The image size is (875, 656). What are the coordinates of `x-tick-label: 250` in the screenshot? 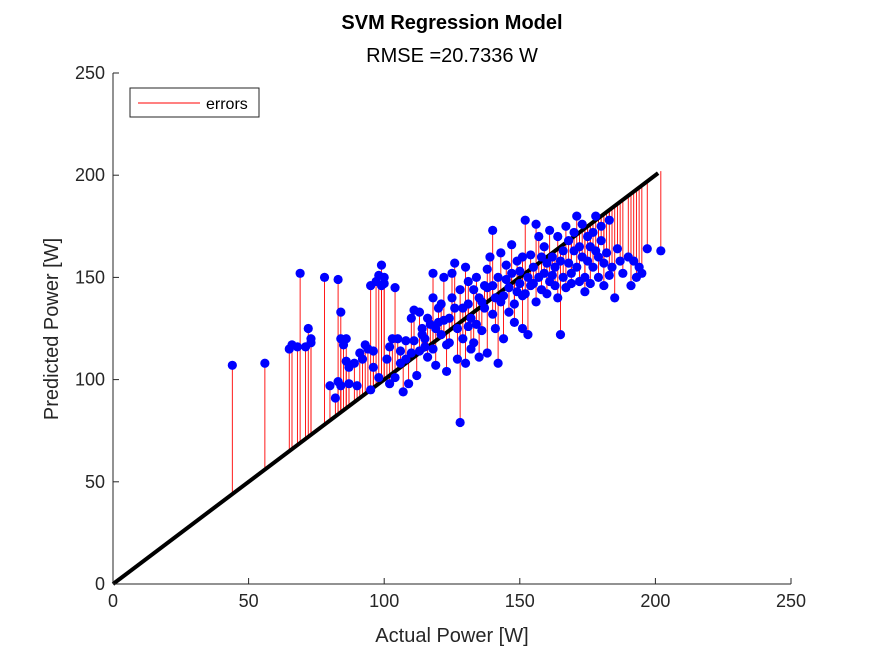 It's located at (791, 601).